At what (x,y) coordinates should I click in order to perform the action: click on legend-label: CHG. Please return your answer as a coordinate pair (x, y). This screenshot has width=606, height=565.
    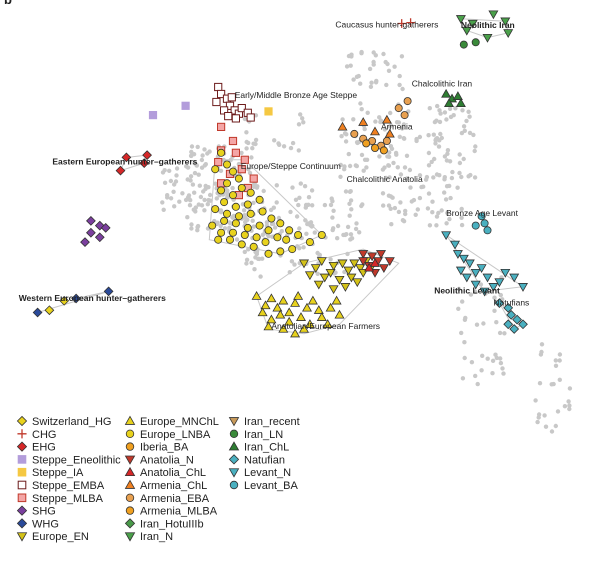
    Looking at the image, I should click on (44, 435).